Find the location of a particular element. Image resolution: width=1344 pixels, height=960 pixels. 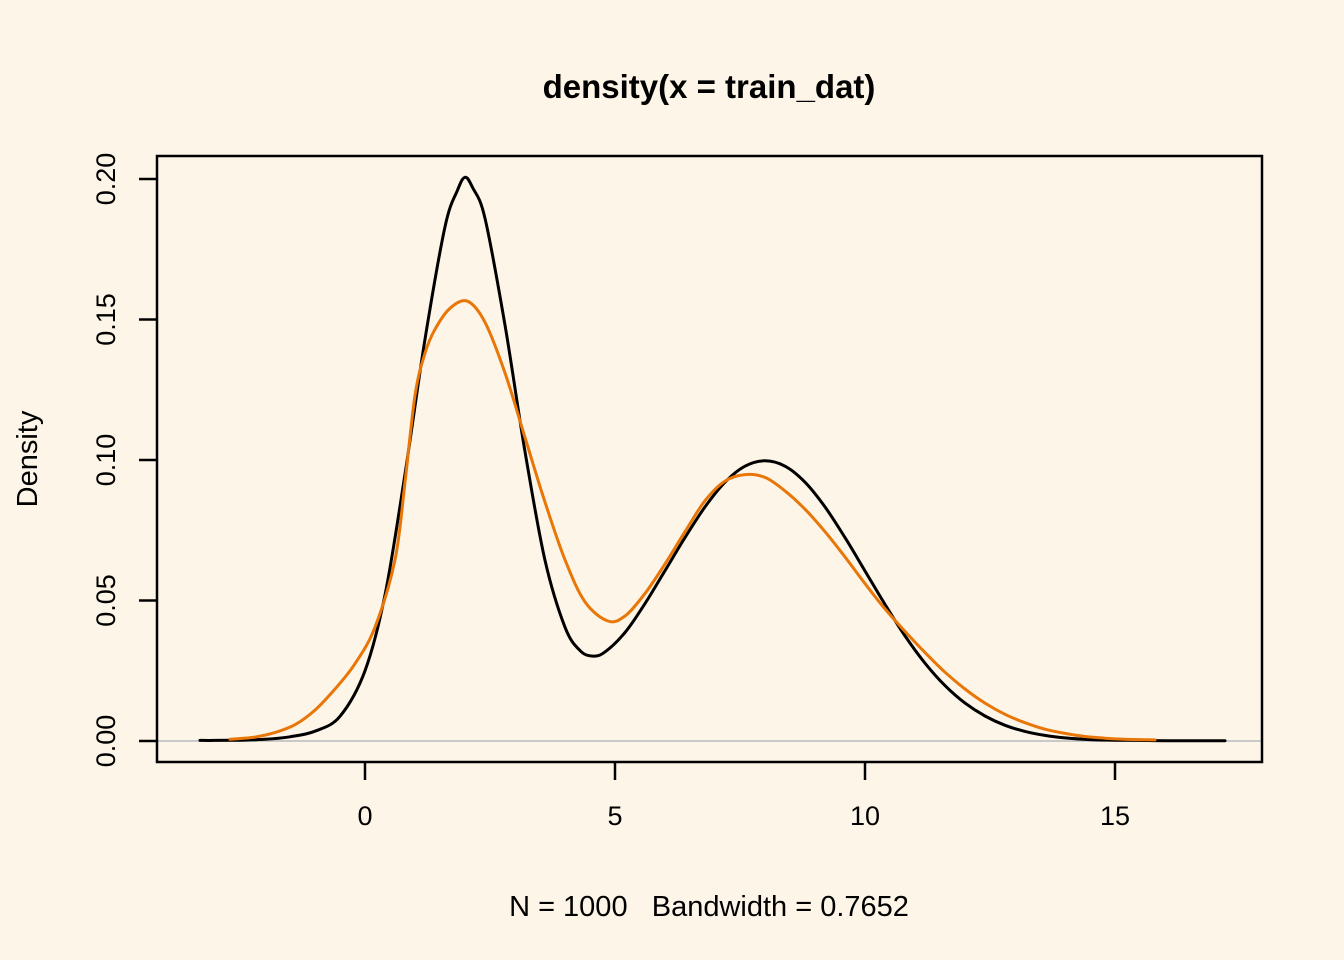

y-axis-tick-label: 0.20 is located at coordinates (106, 179).